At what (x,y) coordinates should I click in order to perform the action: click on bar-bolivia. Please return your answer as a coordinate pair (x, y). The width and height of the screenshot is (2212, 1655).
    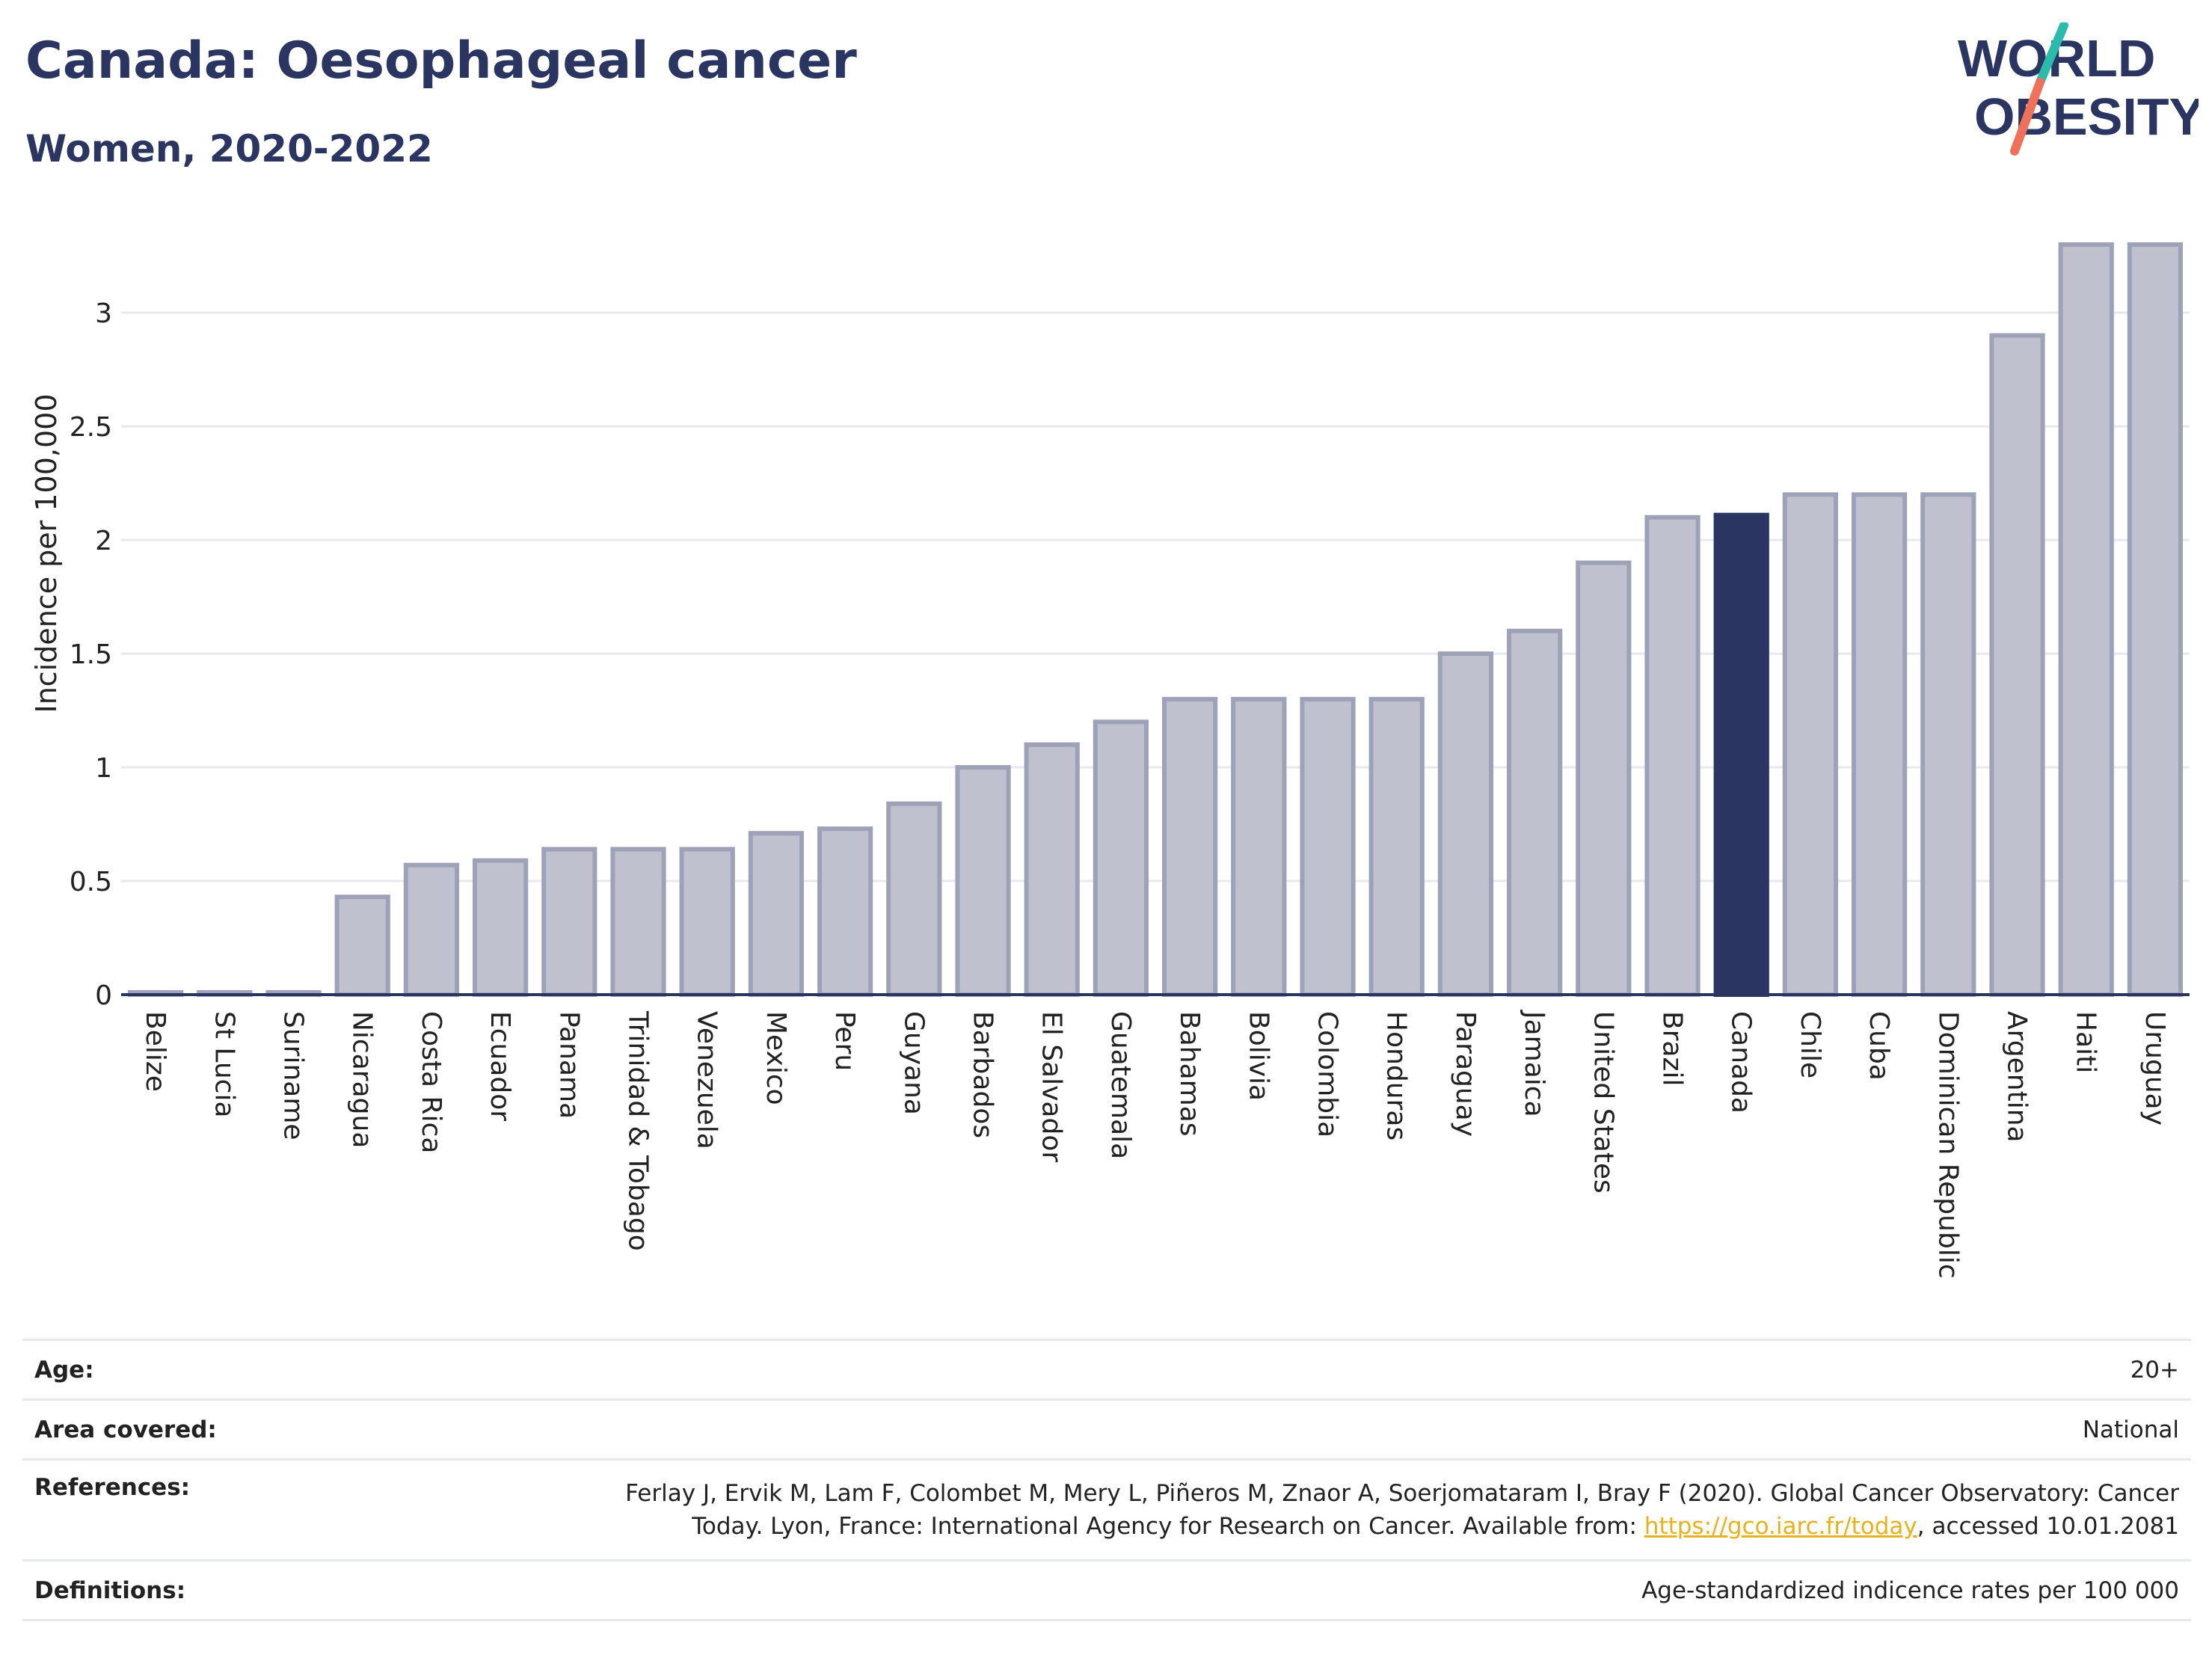
    Looking at the image, I should click on (1259, 846).